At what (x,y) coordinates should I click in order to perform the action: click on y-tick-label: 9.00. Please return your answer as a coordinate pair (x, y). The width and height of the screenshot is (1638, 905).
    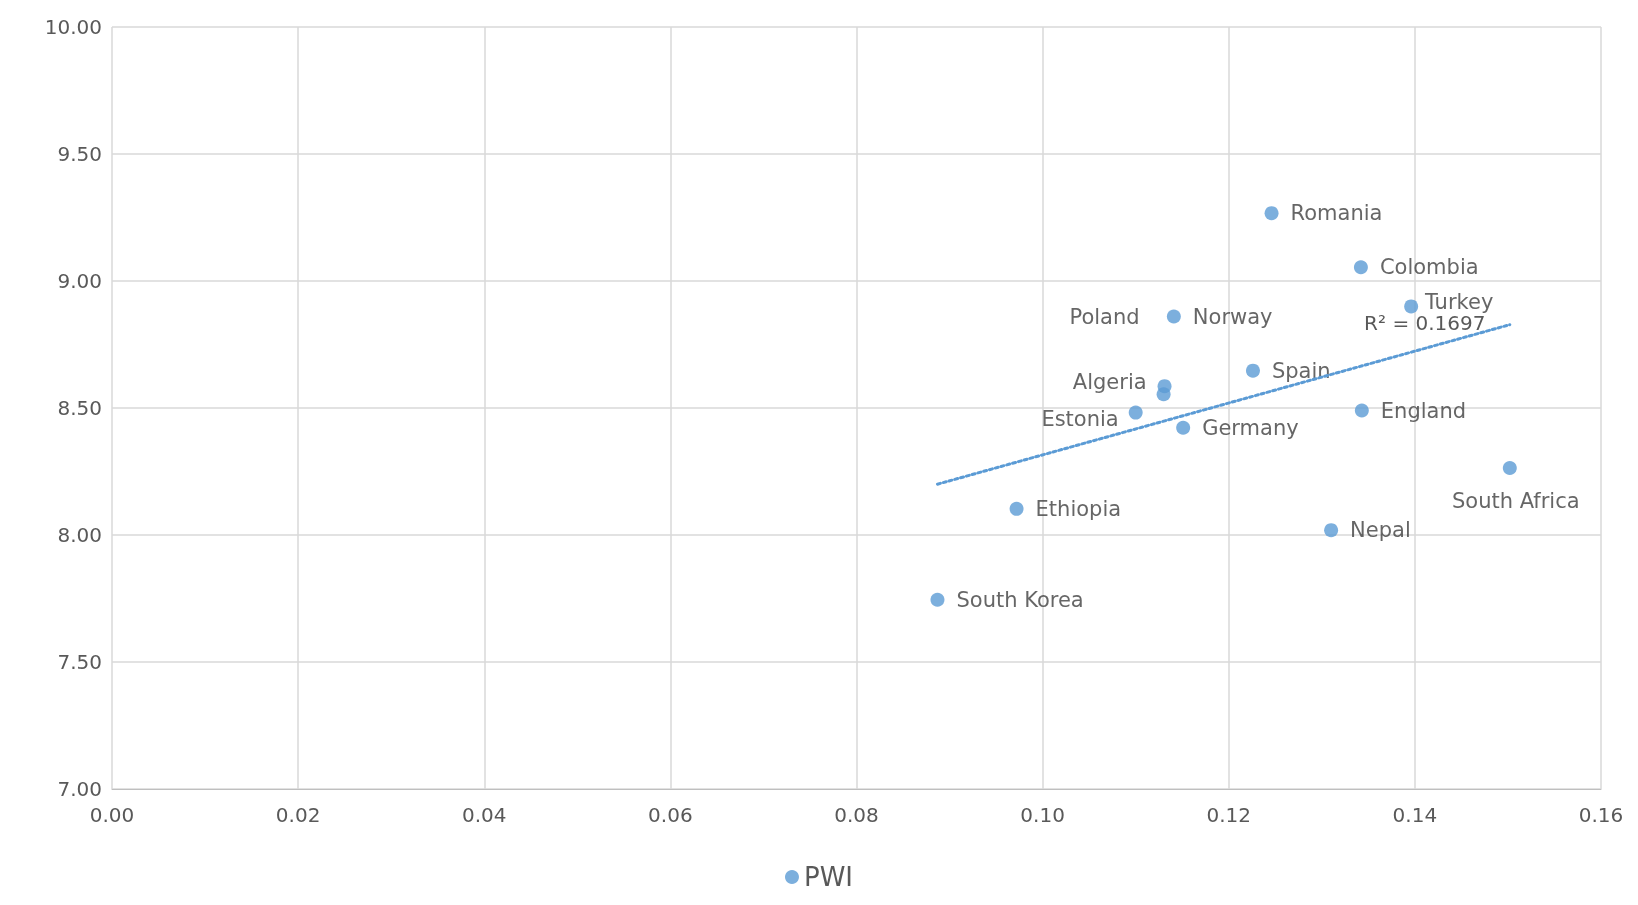
    Looking at the image, I should click on (79, 281).